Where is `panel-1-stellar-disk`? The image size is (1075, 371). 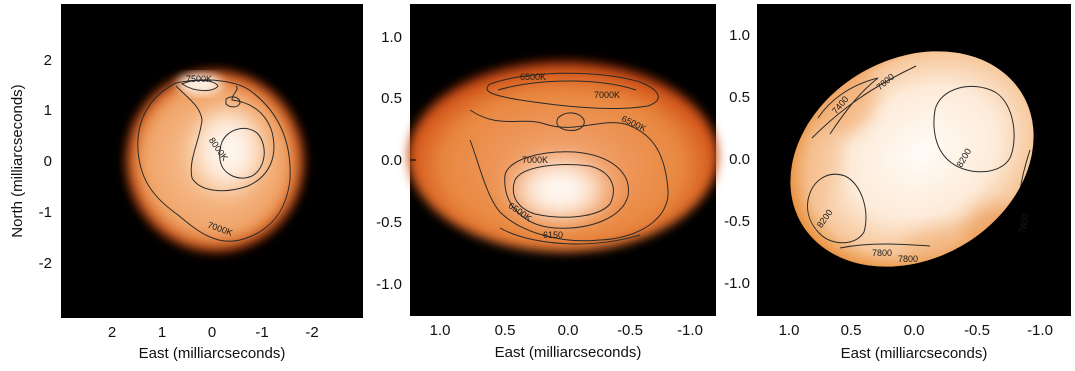 panel-1-stellar-disk is located at coordinates (215, 161).